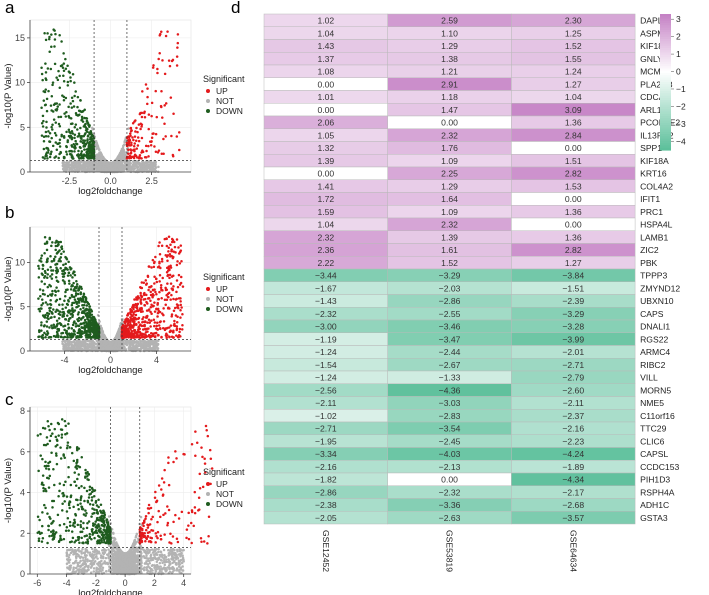 This screenshot has height=595, width=709. I want to click on x-axis-title: log2foldchange, so click(110, 191).